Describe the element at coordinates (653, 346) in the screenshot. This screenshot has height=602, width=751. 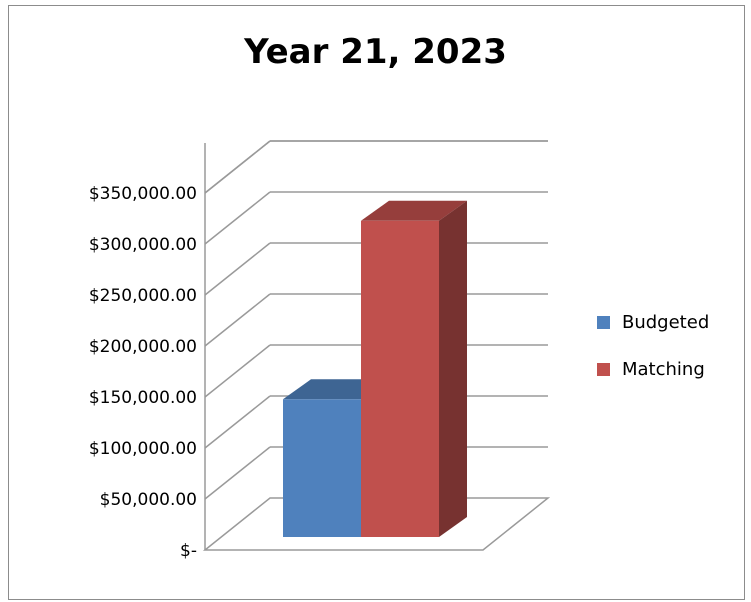
I see `legend: Budgeted Matching` at that location.